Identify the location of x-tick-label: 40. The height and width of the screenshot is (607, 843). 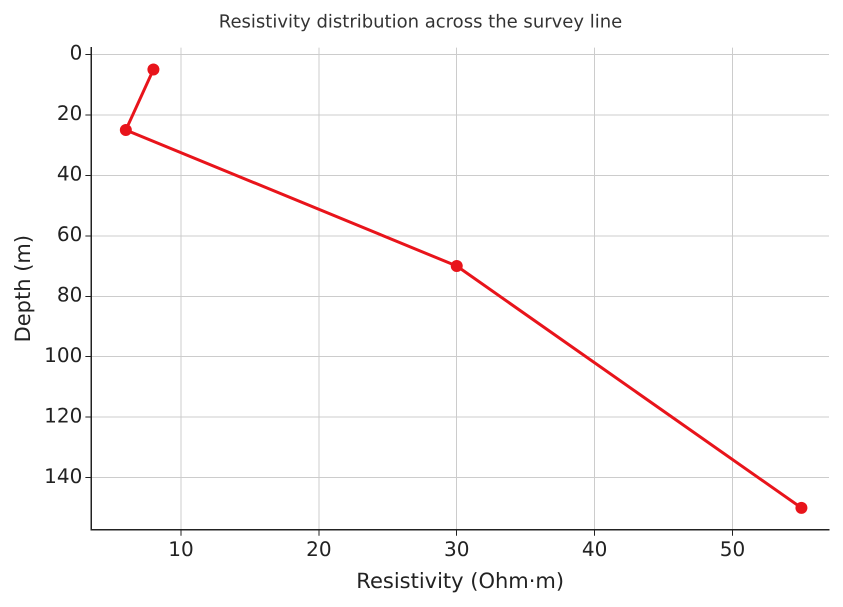
(595, 549).